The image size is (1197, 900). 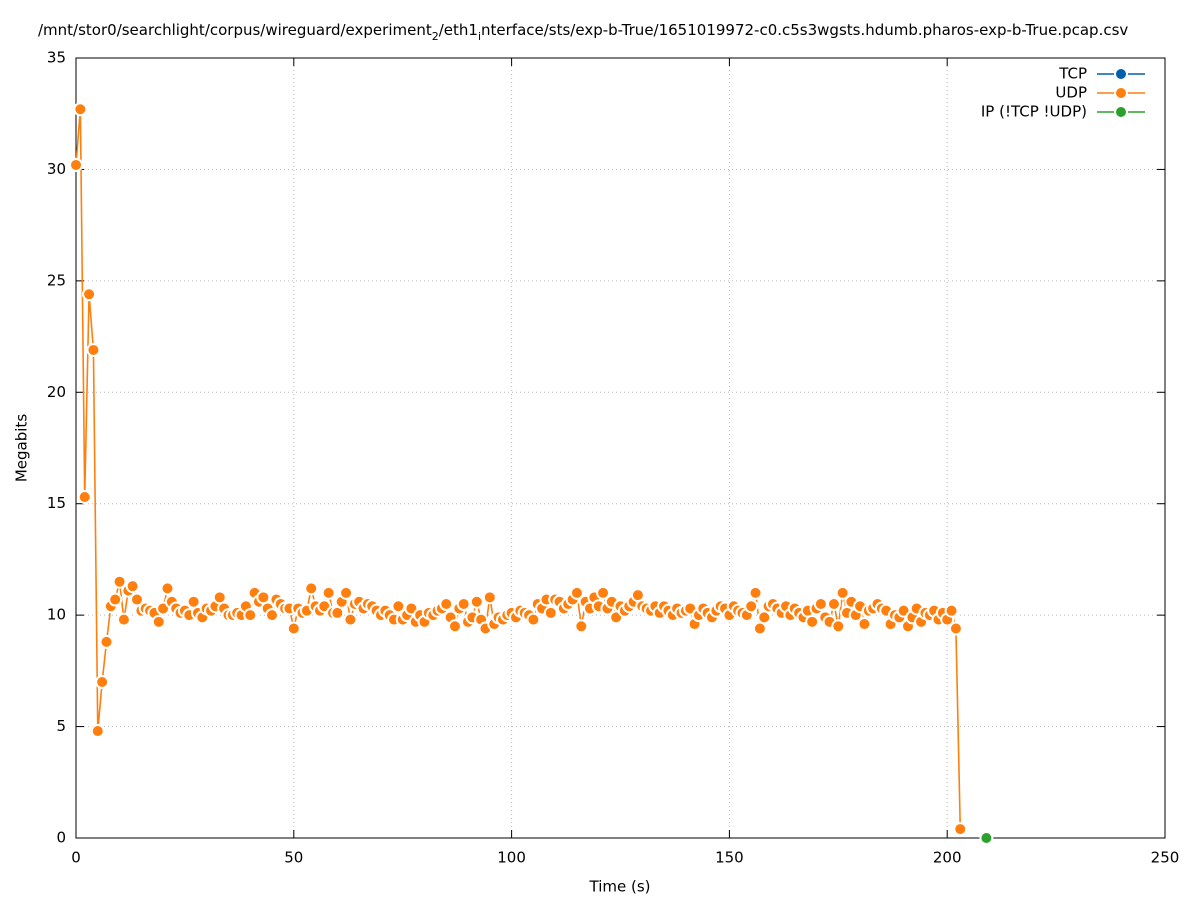 I want to click on x-tick-label: 100, so click(x=511, y=858).